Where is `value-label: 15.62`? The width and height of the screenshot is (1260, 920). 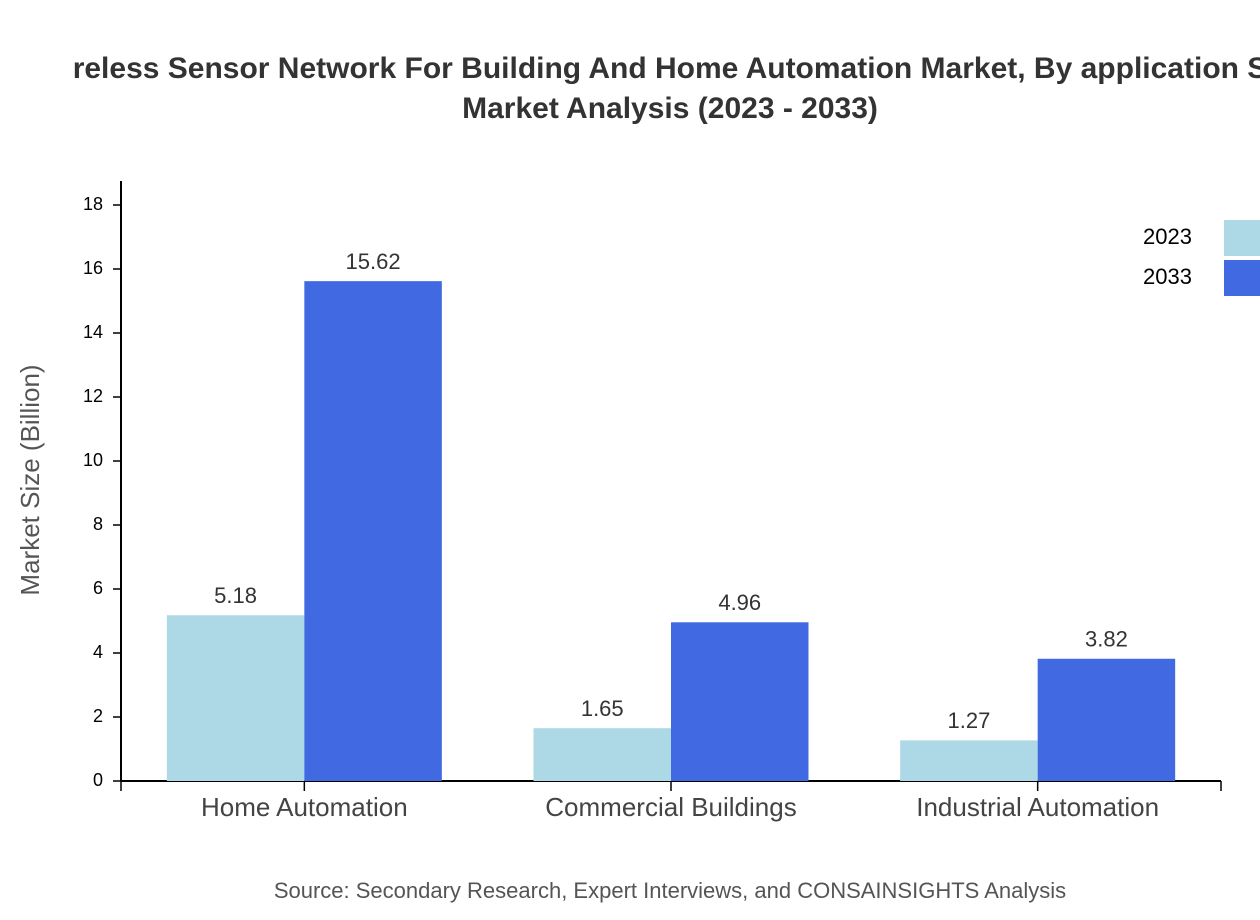
value-label: 15.62 is located at coordinates (373, 261).